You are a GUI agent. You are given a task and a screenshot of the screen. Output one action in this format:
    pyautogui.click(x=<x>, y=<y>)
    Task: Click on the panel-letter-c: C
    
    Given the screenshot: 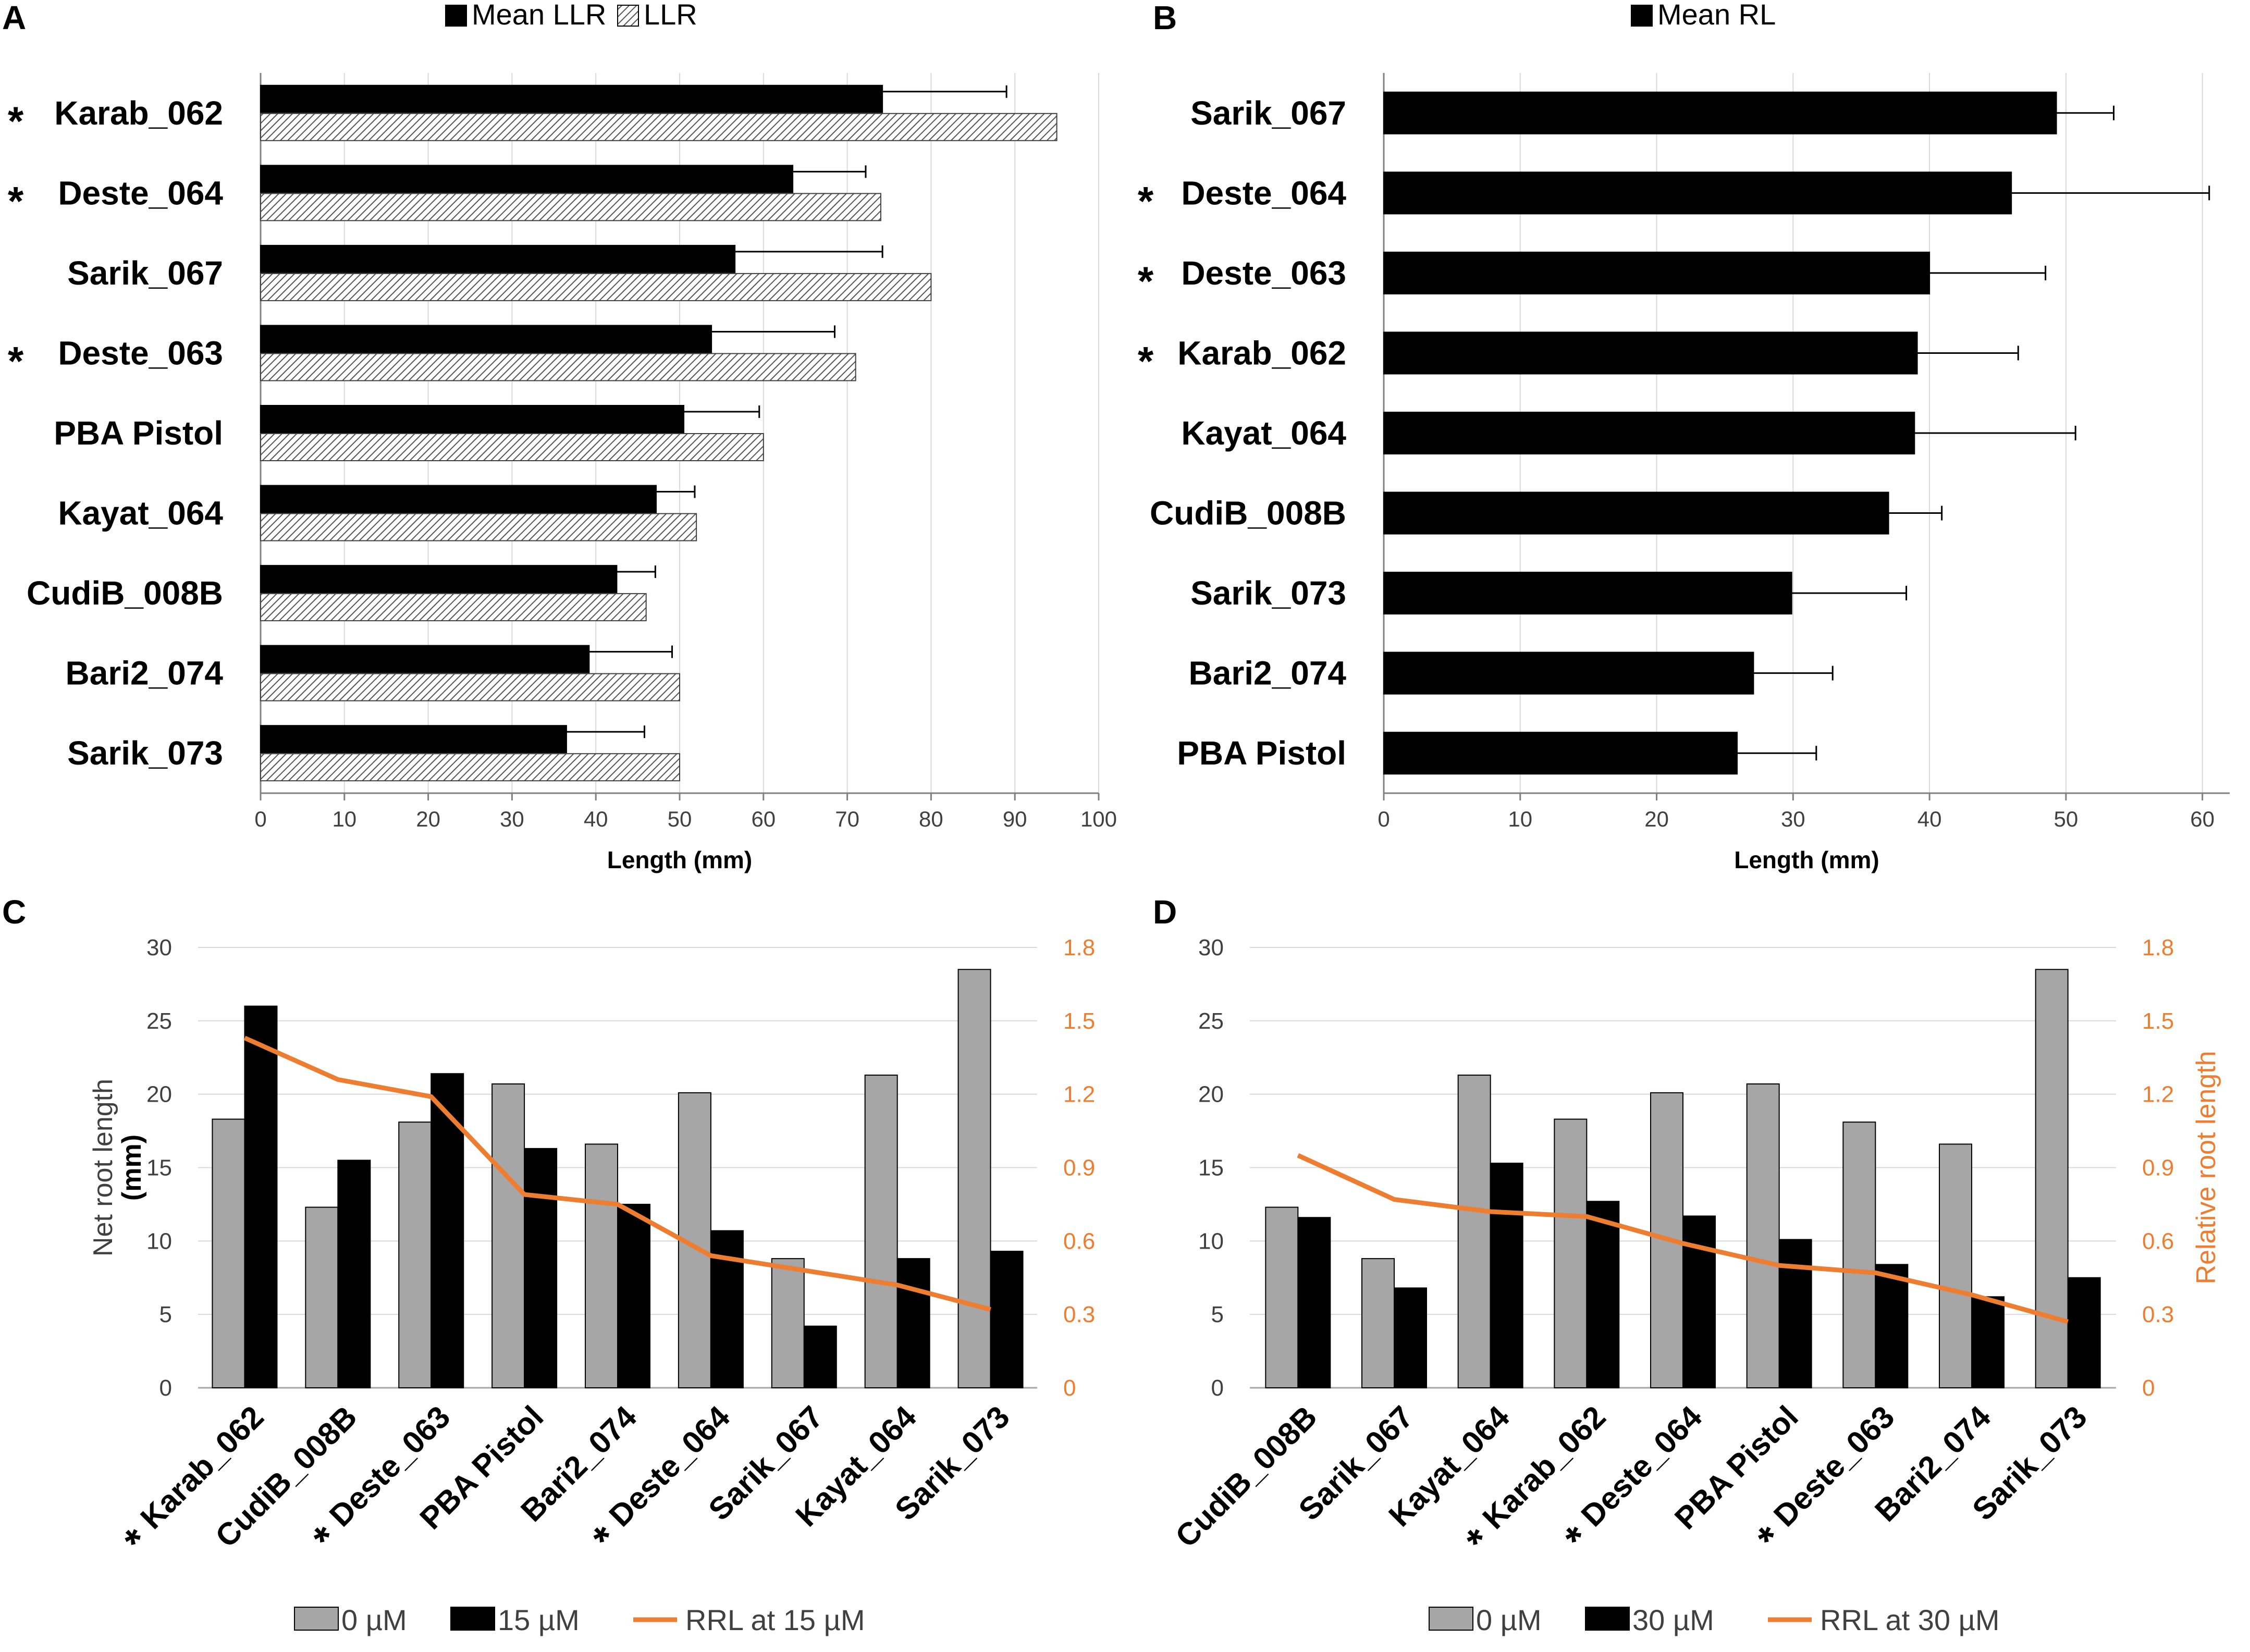 What is the action you would take?
    pyautogui.click(x=14, y=912)
    